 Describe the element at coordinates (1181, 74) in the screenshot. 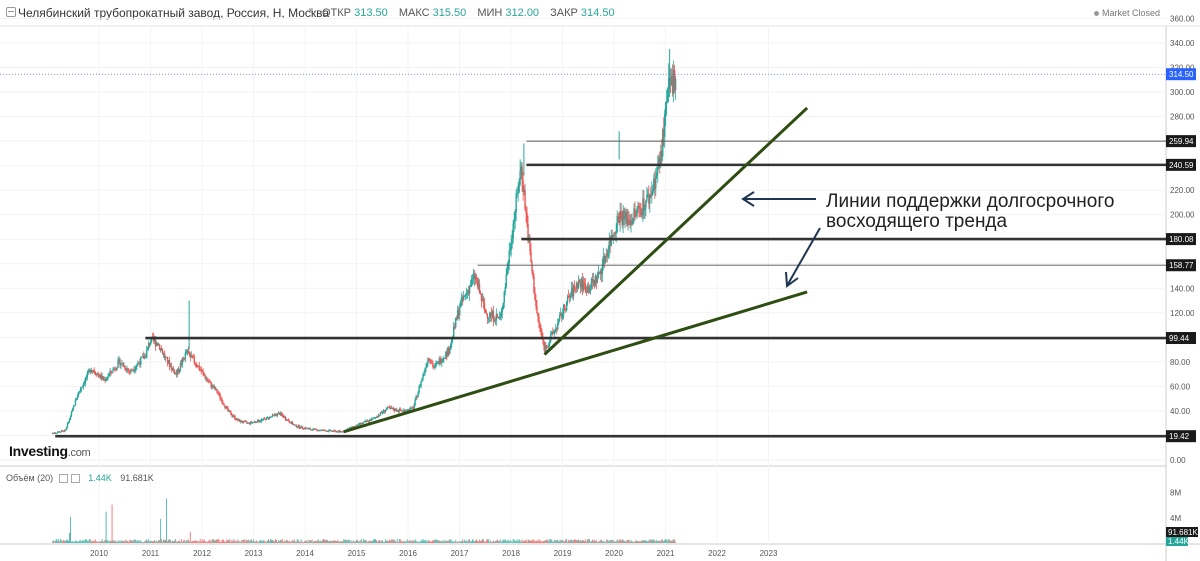

I see `last-price-badge` at that location.